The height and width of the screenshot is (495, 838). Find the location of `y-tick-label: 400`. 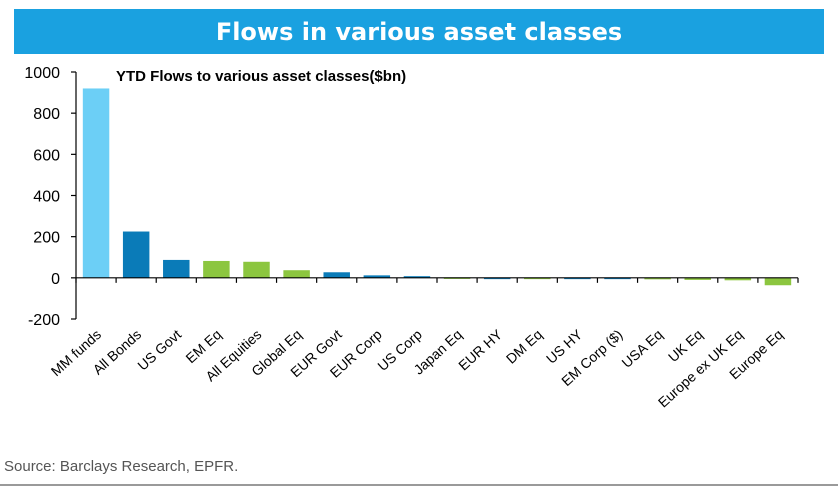

y-tick-label: 400 is located at coordinates (46, 197).